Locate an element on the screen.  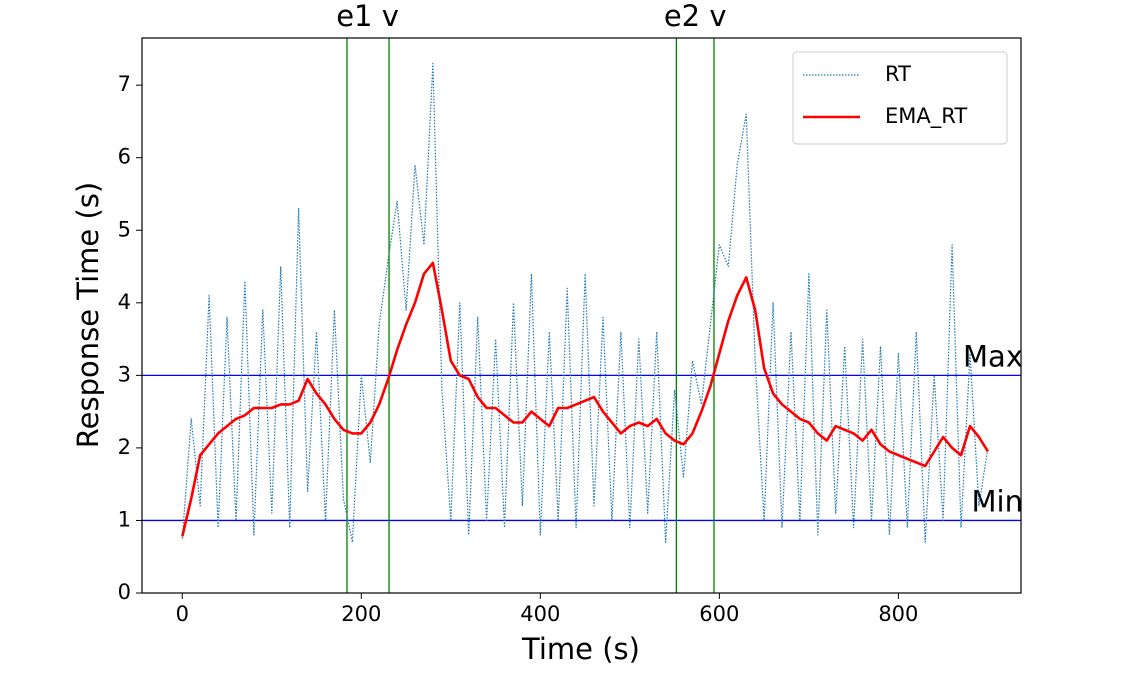
y-tick-label: 6 is located at coordinates (124, 157).